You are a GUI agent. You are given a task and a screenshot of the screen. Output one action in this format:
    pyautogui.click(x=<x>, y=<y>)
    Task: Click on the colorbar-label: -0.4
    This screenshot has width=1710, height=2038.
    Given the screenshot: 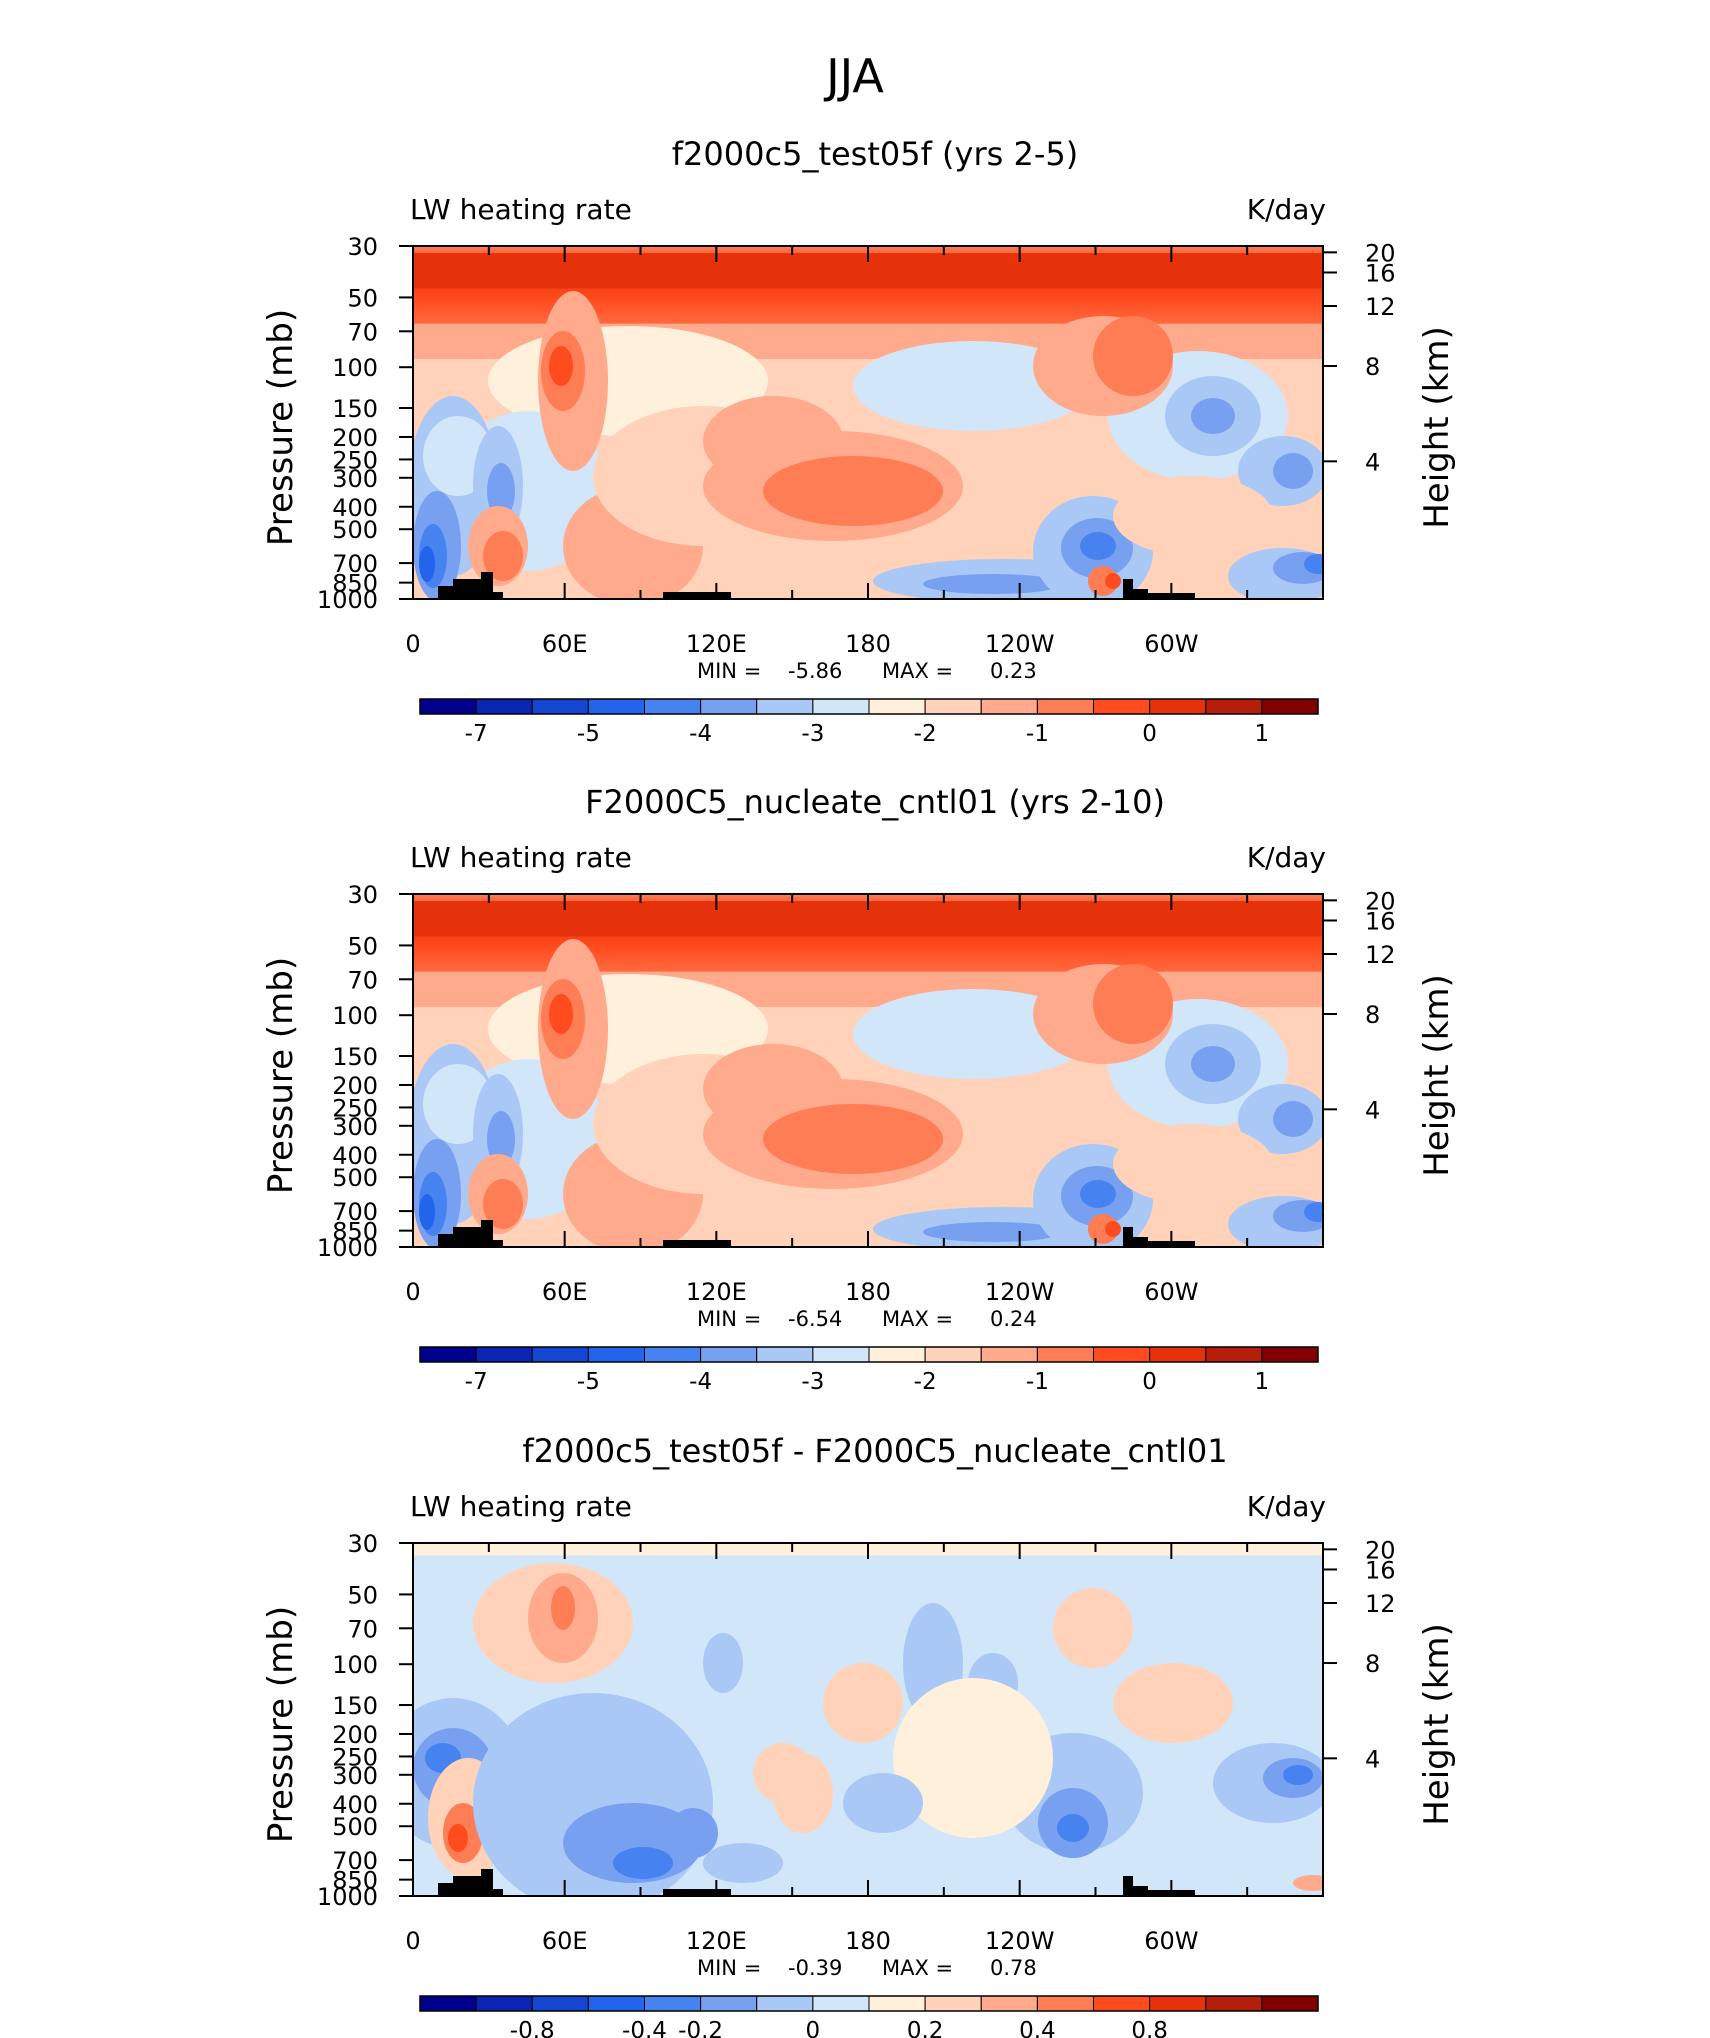 What is the action you would take?
    pyautogui.click(x=644, y=2028)
    